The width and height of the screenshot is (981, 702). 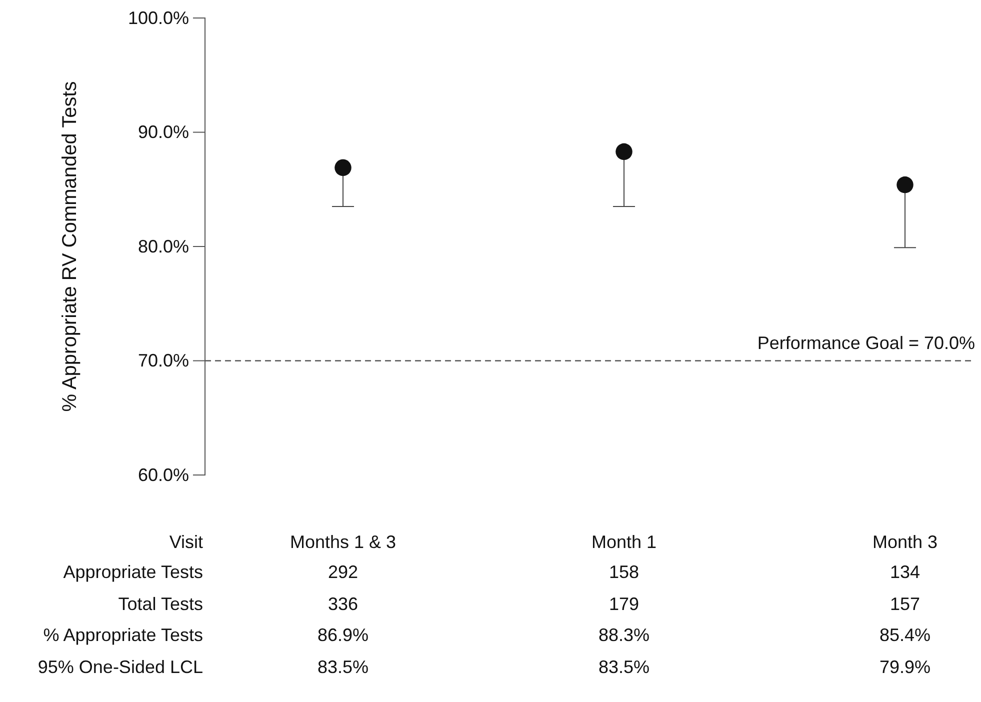 What do you see at coordinates (866, 342) in the screenshot?
I see `ref-line-label: Performance Goal = 70.0%` at bounding box center [866, 342].